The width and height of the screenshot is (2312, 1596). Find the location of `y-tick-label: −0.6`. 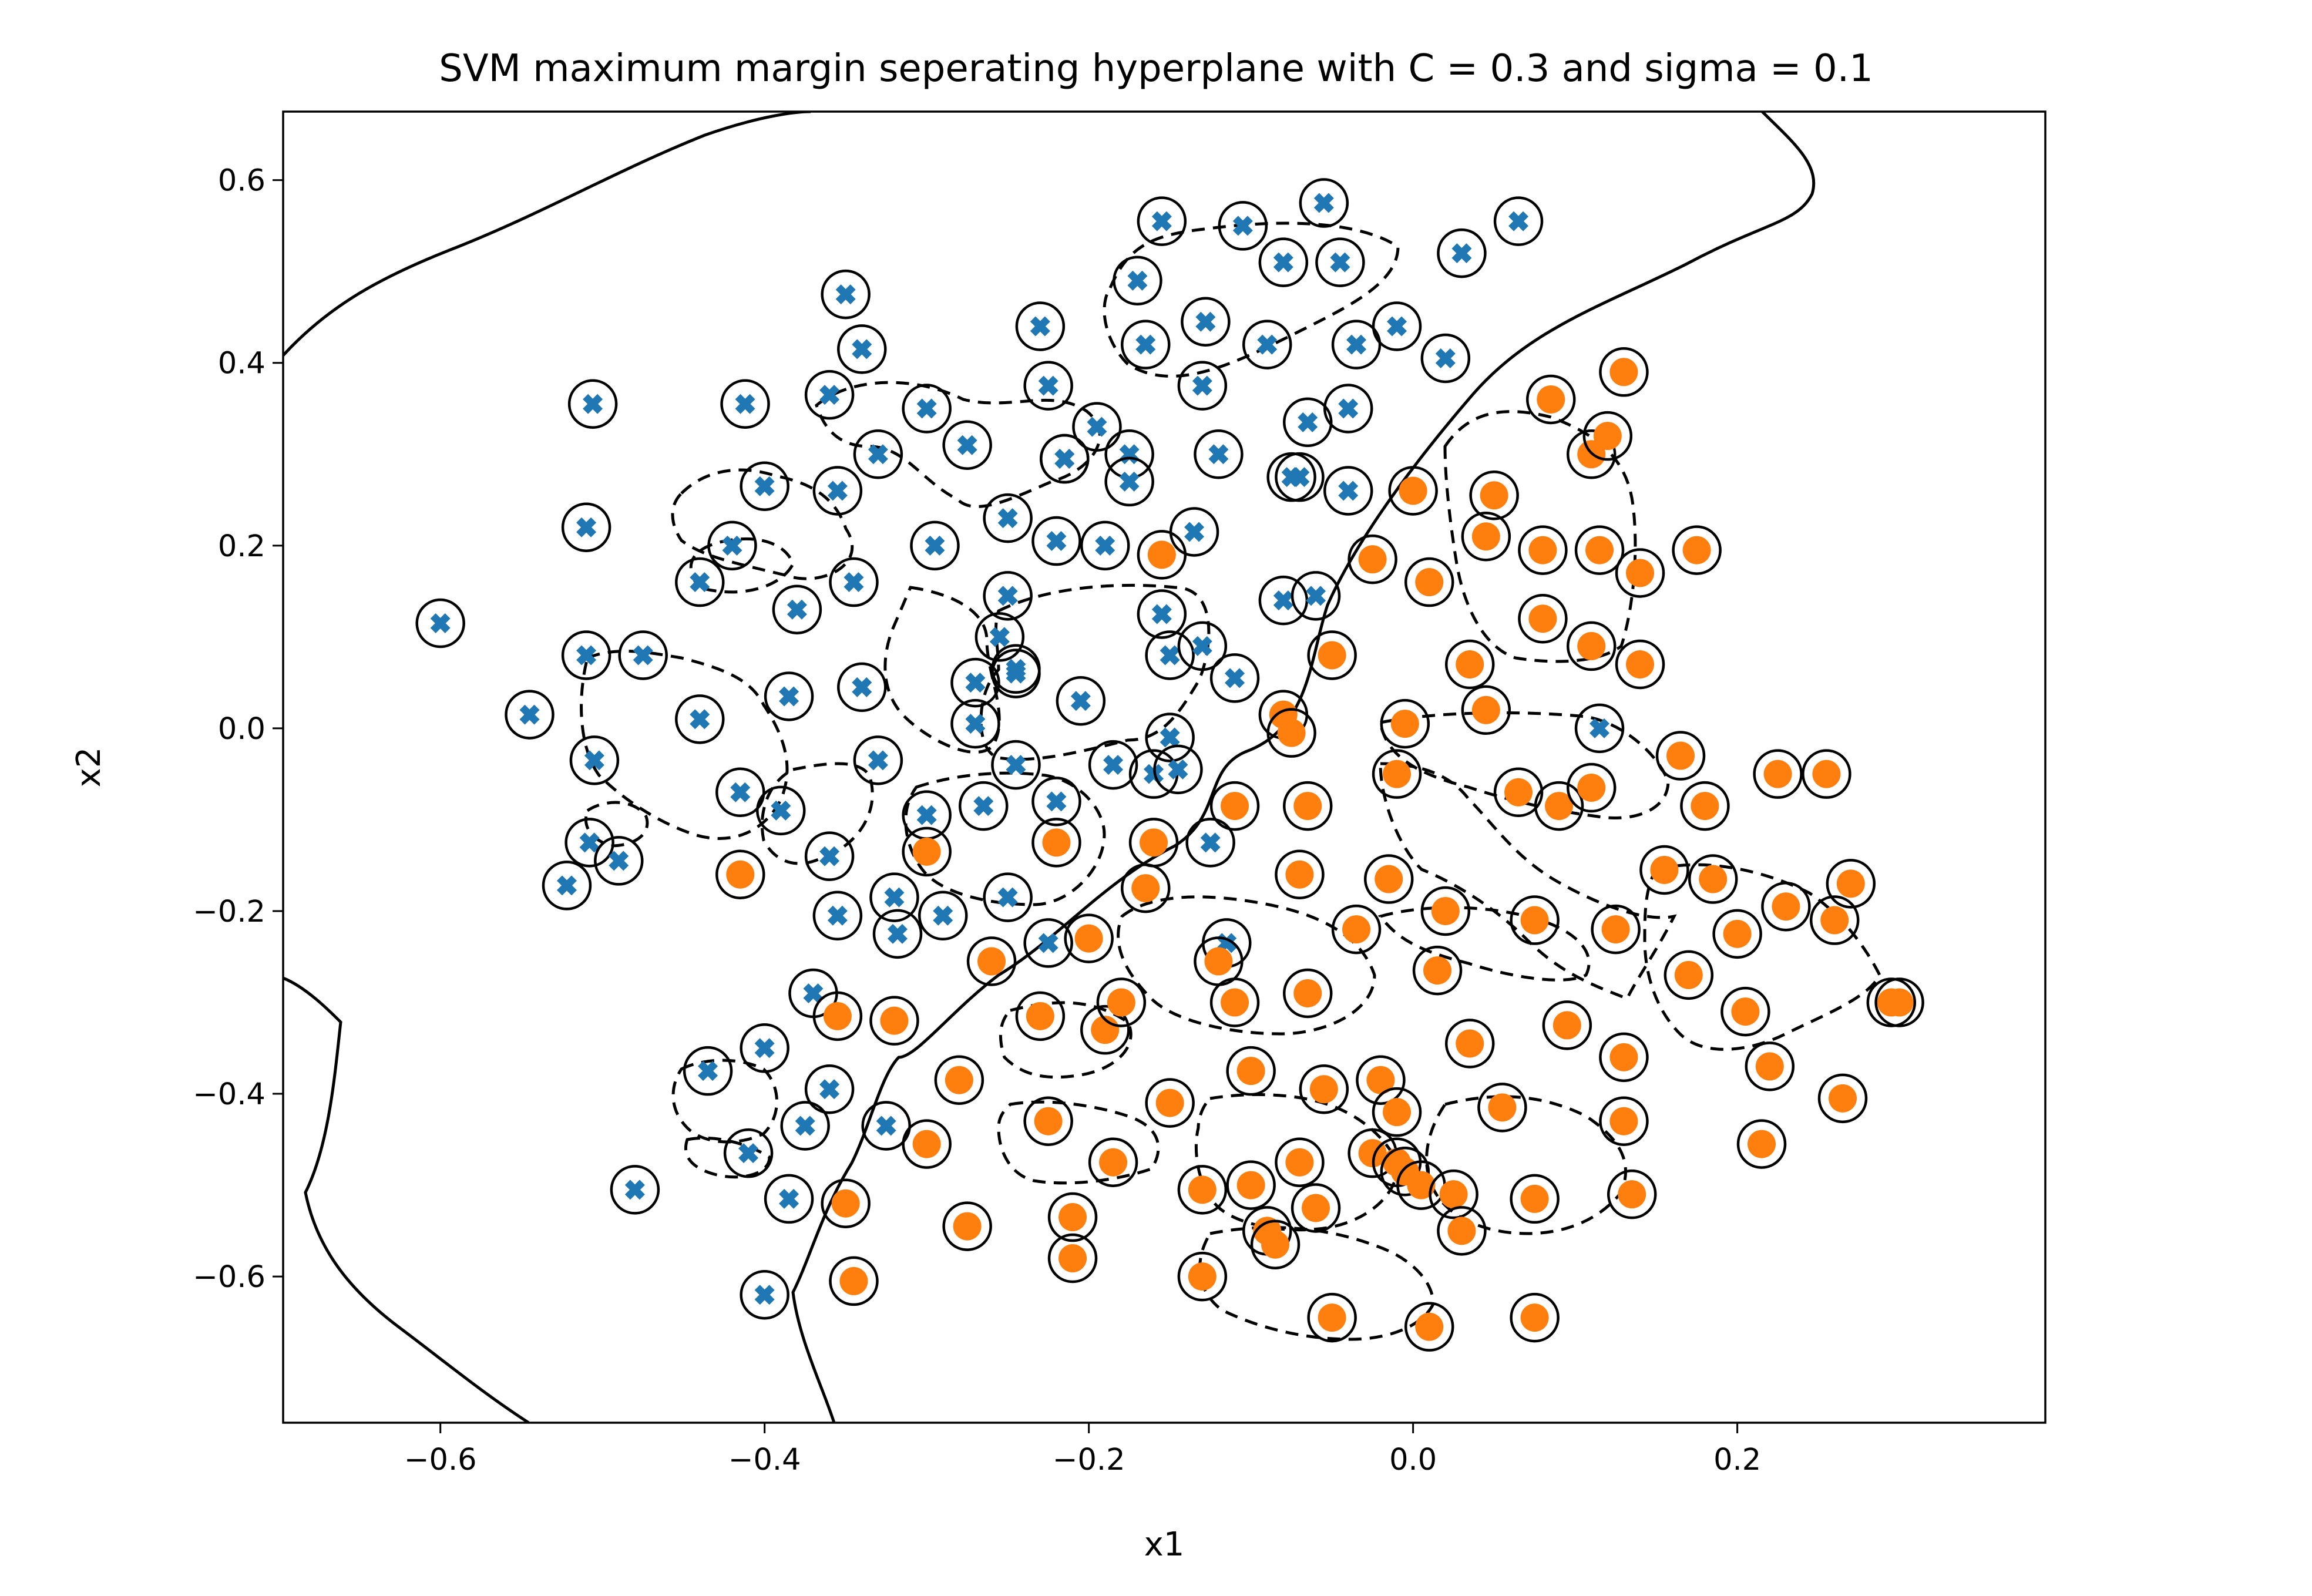

y-tick-label: −0.6 is located at coordinates (230, 1277).